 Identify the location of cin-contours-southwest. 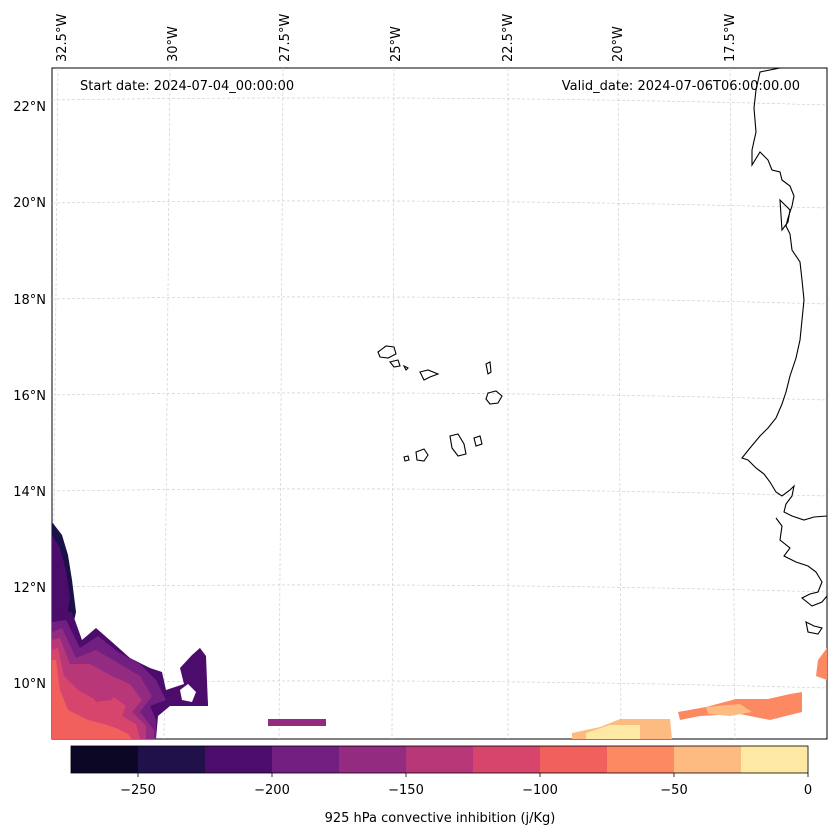
(130, 630).